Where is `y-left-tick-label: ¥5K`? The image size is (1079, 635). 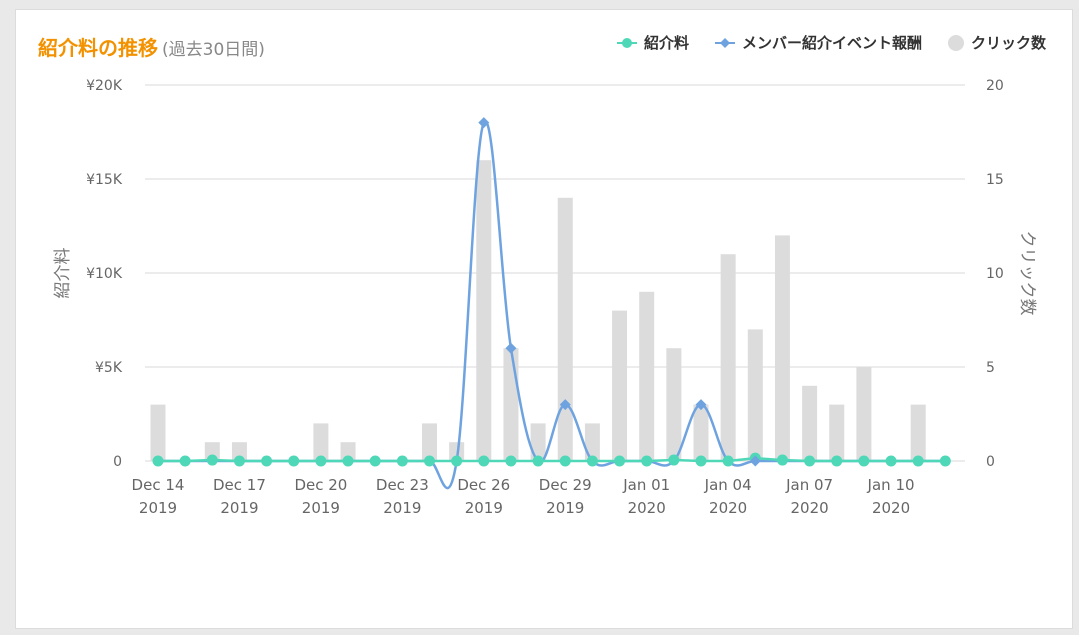
y-left-tick-label: ¥5K is located at coordinates (109, 368).